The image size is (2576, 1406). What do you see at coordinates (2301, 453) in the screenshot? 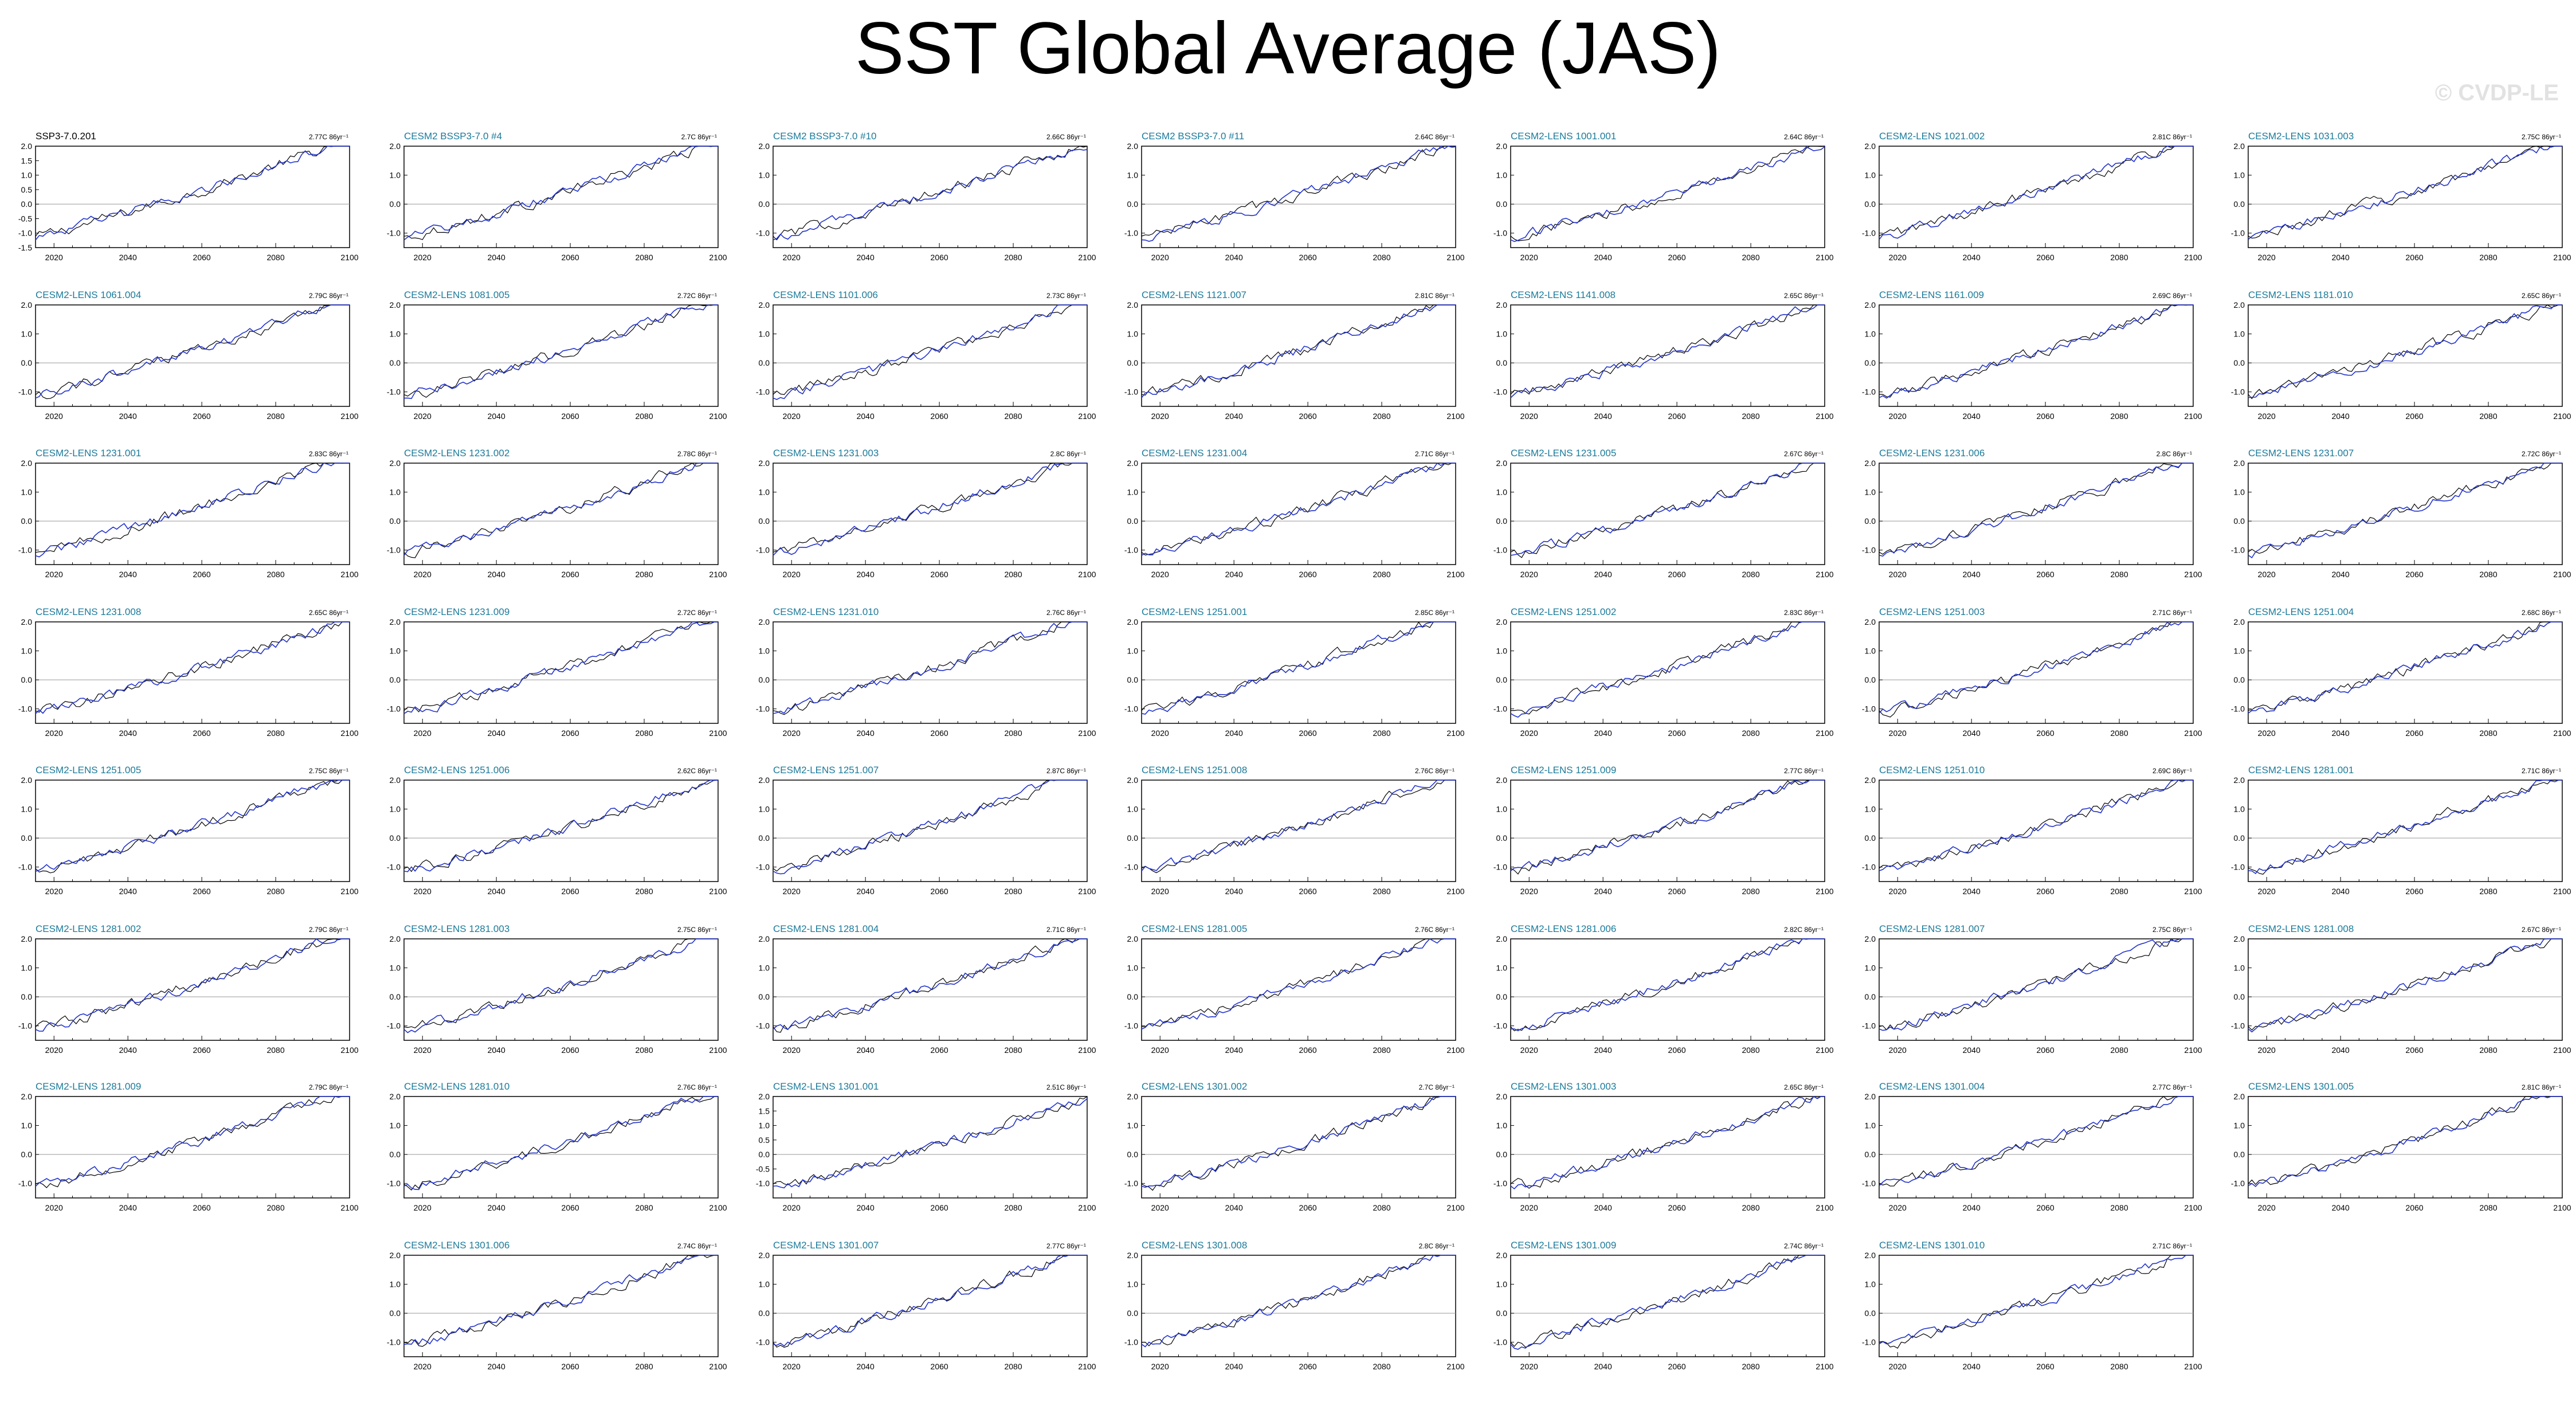
I see `panel-title: CESM2-LENS 1231.007` at bounding box center [2301, 453].